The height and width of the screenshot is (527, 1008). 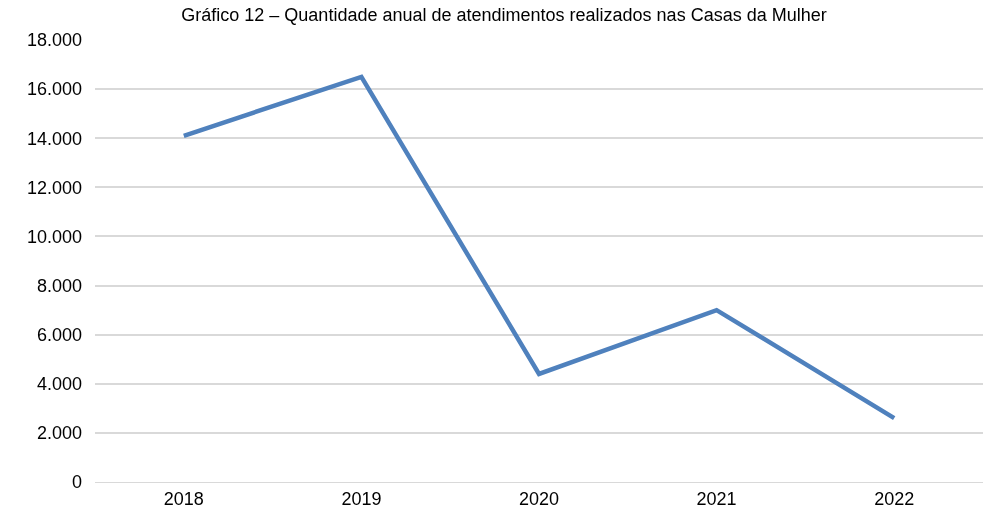 I want to click on y-tick-label: 8.000, so click(x=59, y=285).